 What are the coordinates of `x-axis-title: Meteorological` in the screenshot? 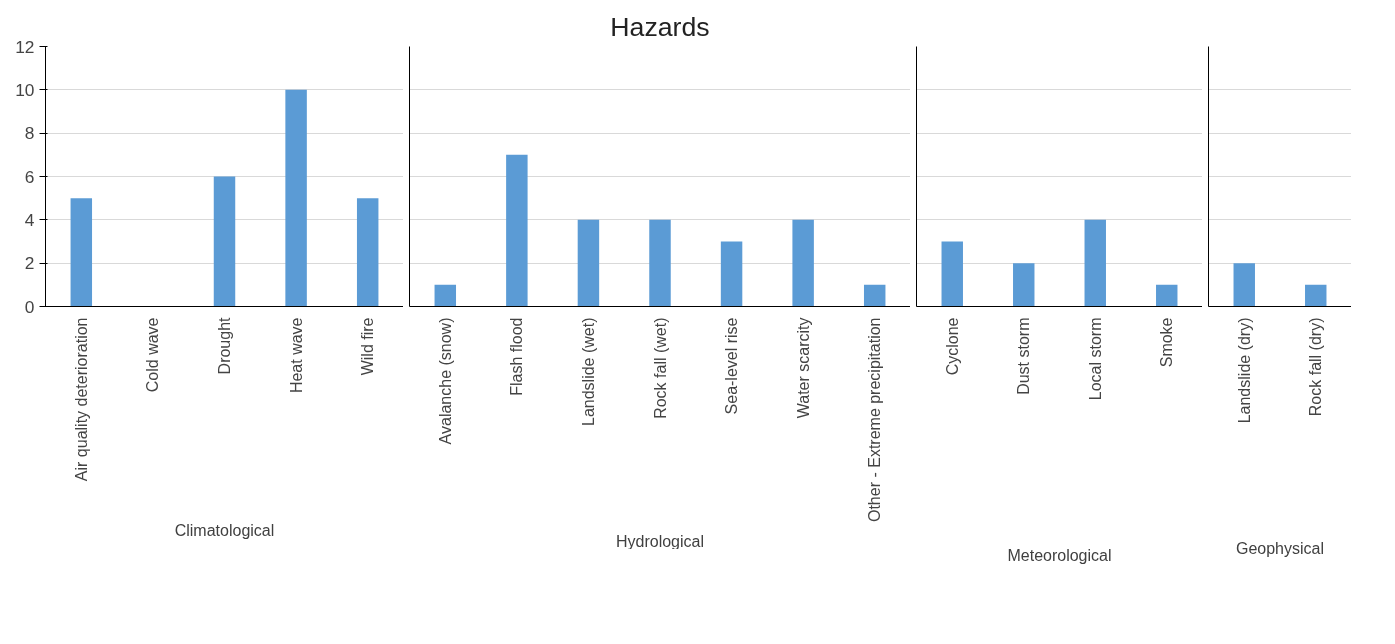 It's located at (1059, 556).